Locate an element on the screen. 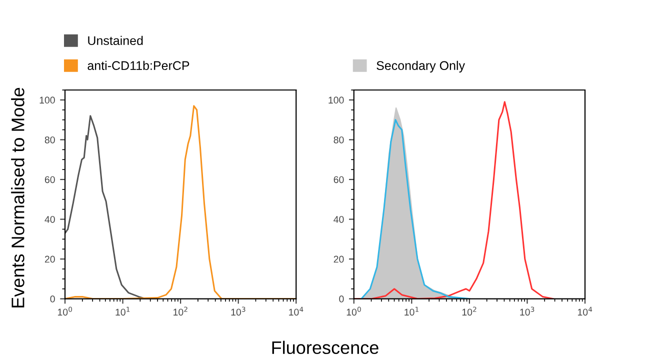 This screenshot has height=360, width=650. x-axis-title: Fluorescence is located at coordinates (325, 347).